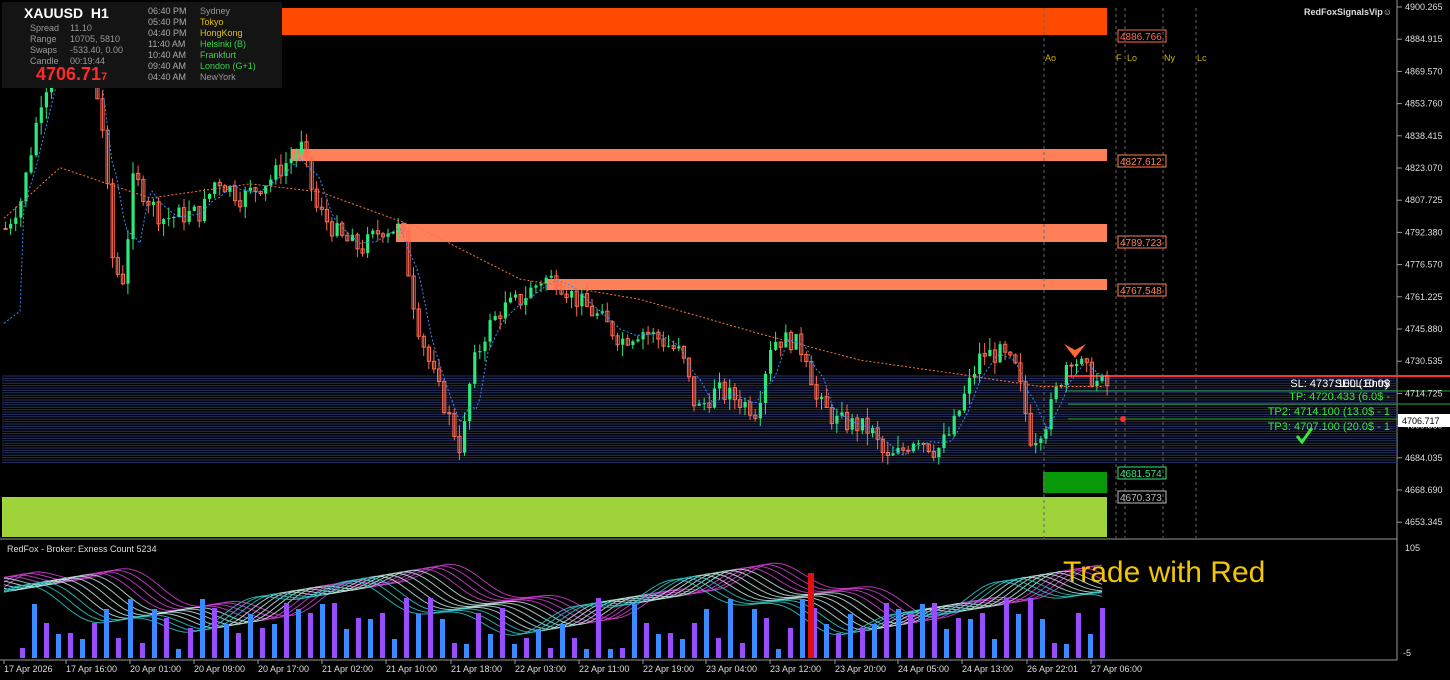 The image size is (1450, 680). What do you see at coordinates (202, 66) in the screenshot?
I see `session-row: 09:40 AM London (G+1)` at bounding box center [202, 66].